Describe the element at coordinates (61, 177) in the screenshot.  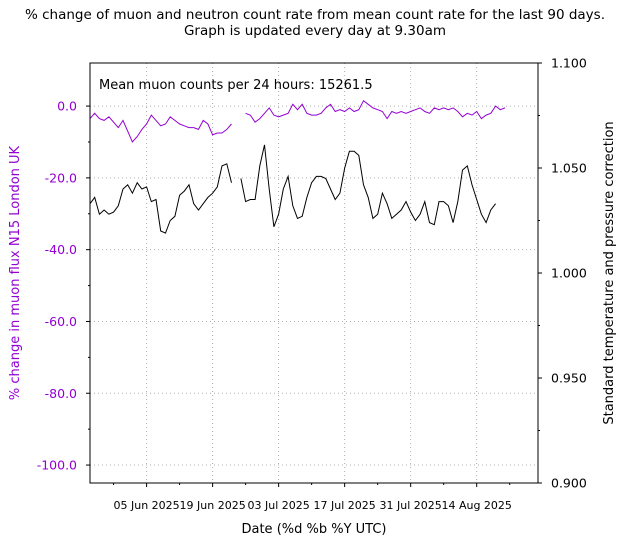
I see `left-tick-label-1: -20.0` at that location.